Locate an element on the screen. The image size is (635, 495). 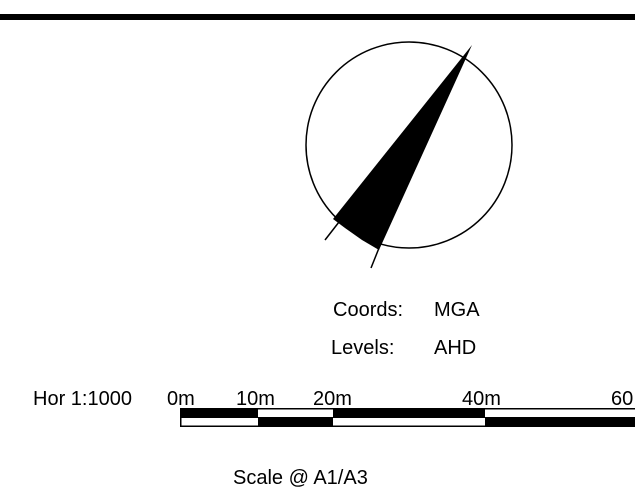
north-arrow-circle is located at coordinates (409, 145).